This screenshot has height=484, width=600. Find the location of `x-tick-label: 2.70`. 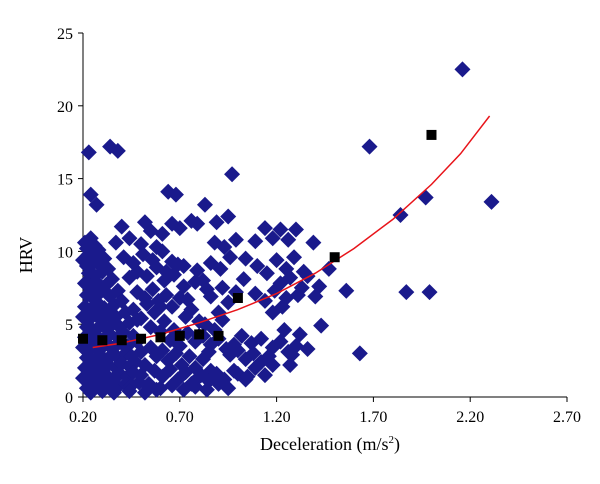

x-tick-label: 2.70 is located at coordinates (567, 417).